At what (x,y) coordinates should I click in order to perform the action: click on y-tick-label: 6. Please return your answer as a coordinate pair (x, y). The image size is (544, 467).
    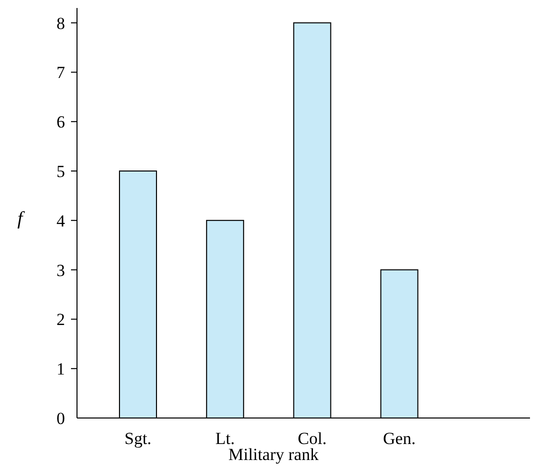
    Looking at the image, I should click on (60, 122).